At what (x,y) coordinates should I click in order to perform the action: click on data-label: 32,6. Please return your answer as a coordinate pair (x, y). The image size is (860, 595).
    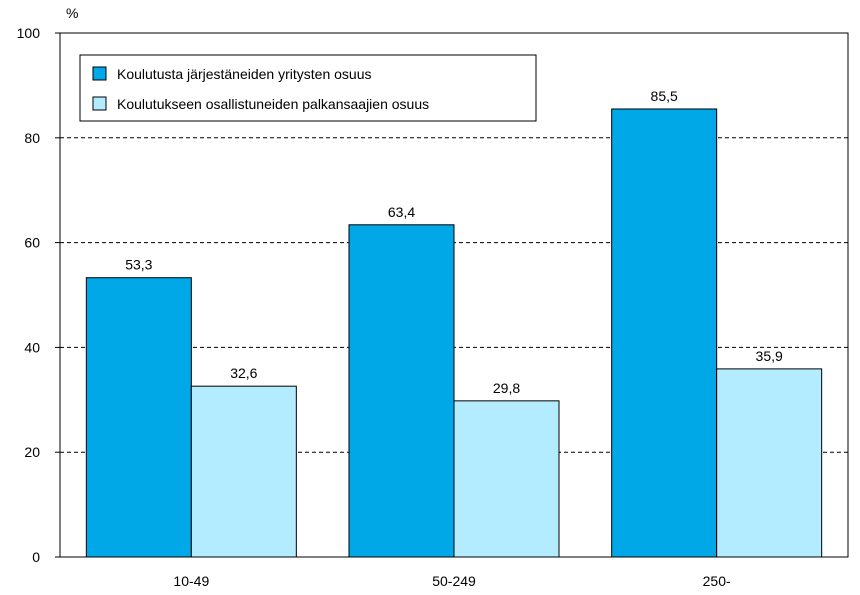
    Looking at the image, I should click on (243, 373).